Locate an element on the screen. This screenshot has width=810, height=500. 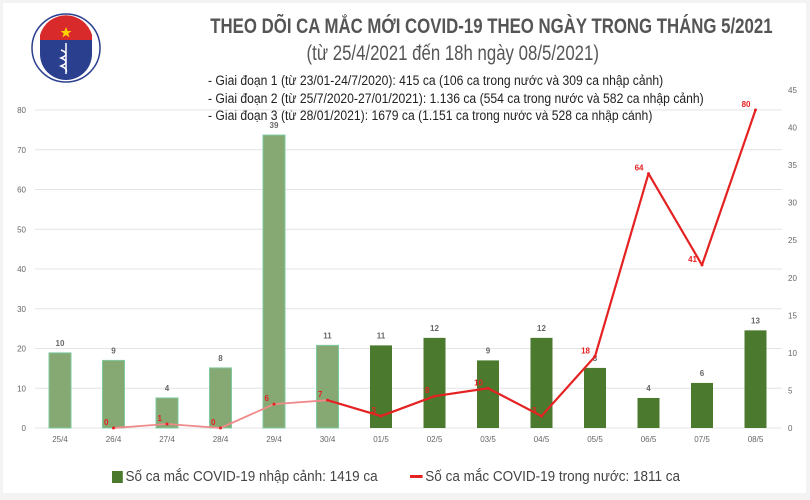
line-value-label: 41 is located at coordinates (692, 259).